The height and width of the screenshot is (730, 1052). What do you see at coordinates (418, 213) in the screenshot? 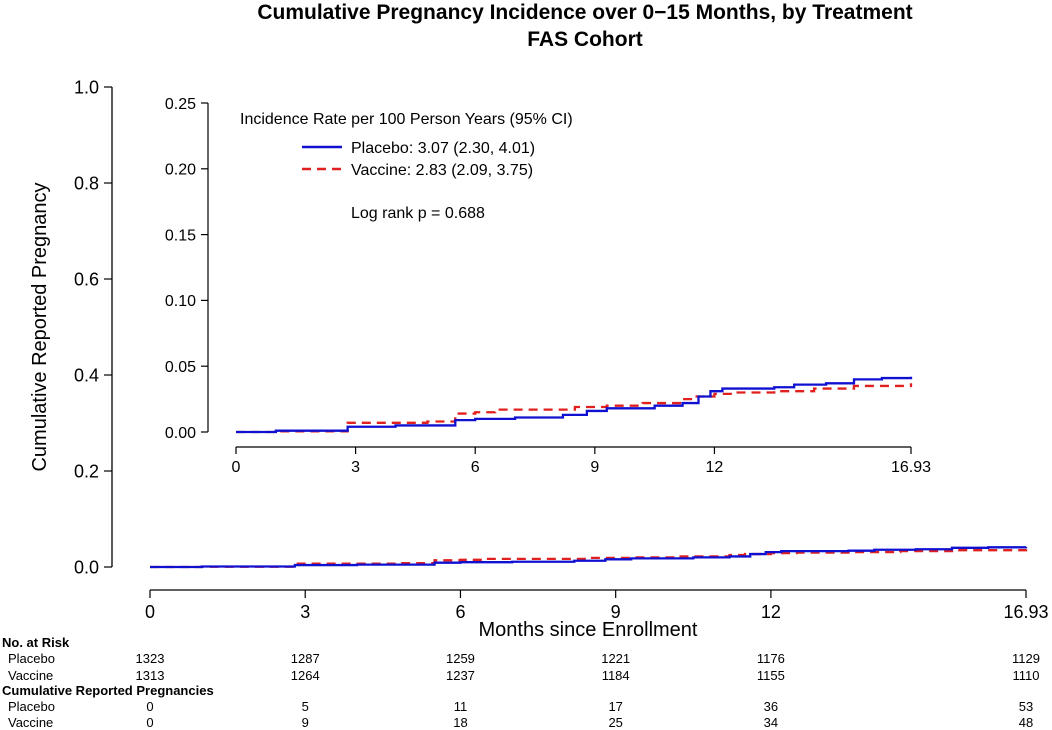
I see `log-rank-annotation: Log rank p = 0.688` at bounding box center [418, 213].